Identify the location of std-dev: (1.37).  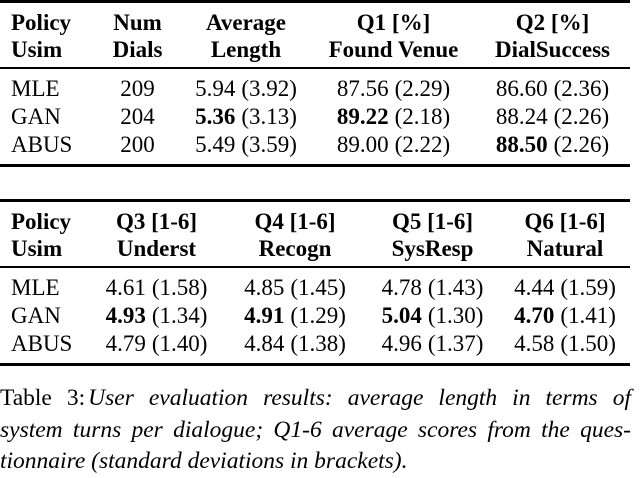
(455, 343).